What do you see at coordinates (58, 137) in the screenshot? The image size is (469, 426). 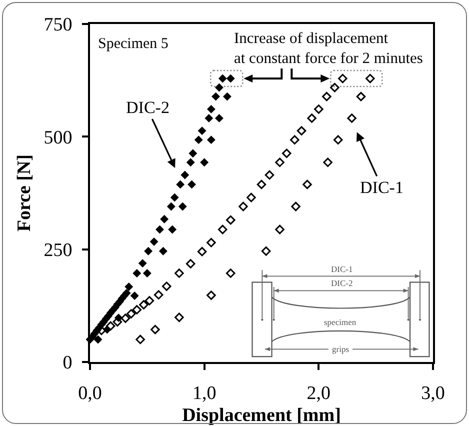 I see `y-tick-label: 500` at bounding box center [58, 137].